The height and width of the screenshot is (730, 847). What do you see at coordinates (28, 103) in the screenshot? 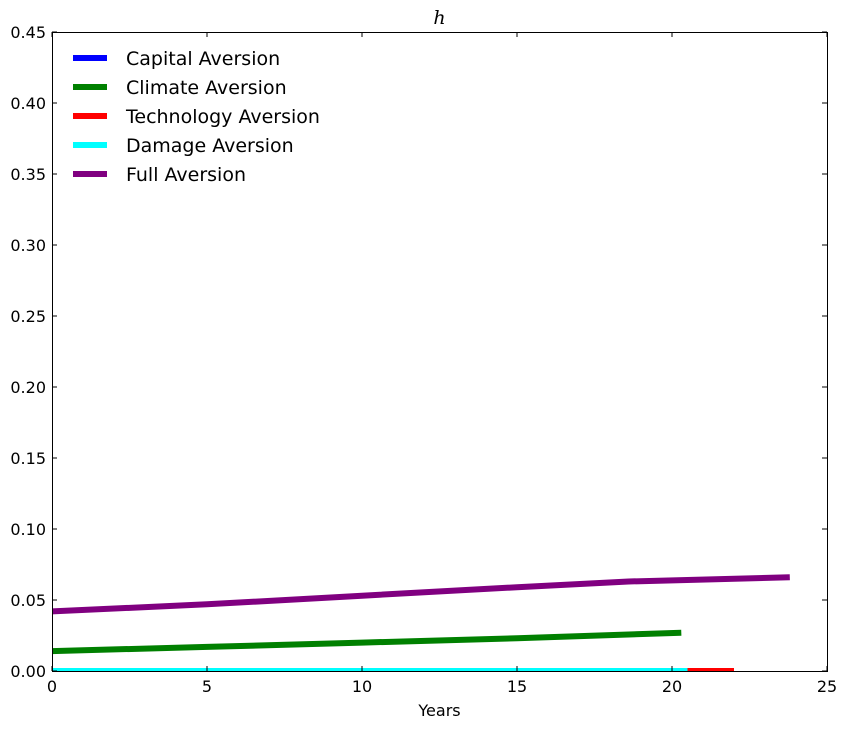
I see `y-tick-label: 0.40` at bounding box center [28, 103].